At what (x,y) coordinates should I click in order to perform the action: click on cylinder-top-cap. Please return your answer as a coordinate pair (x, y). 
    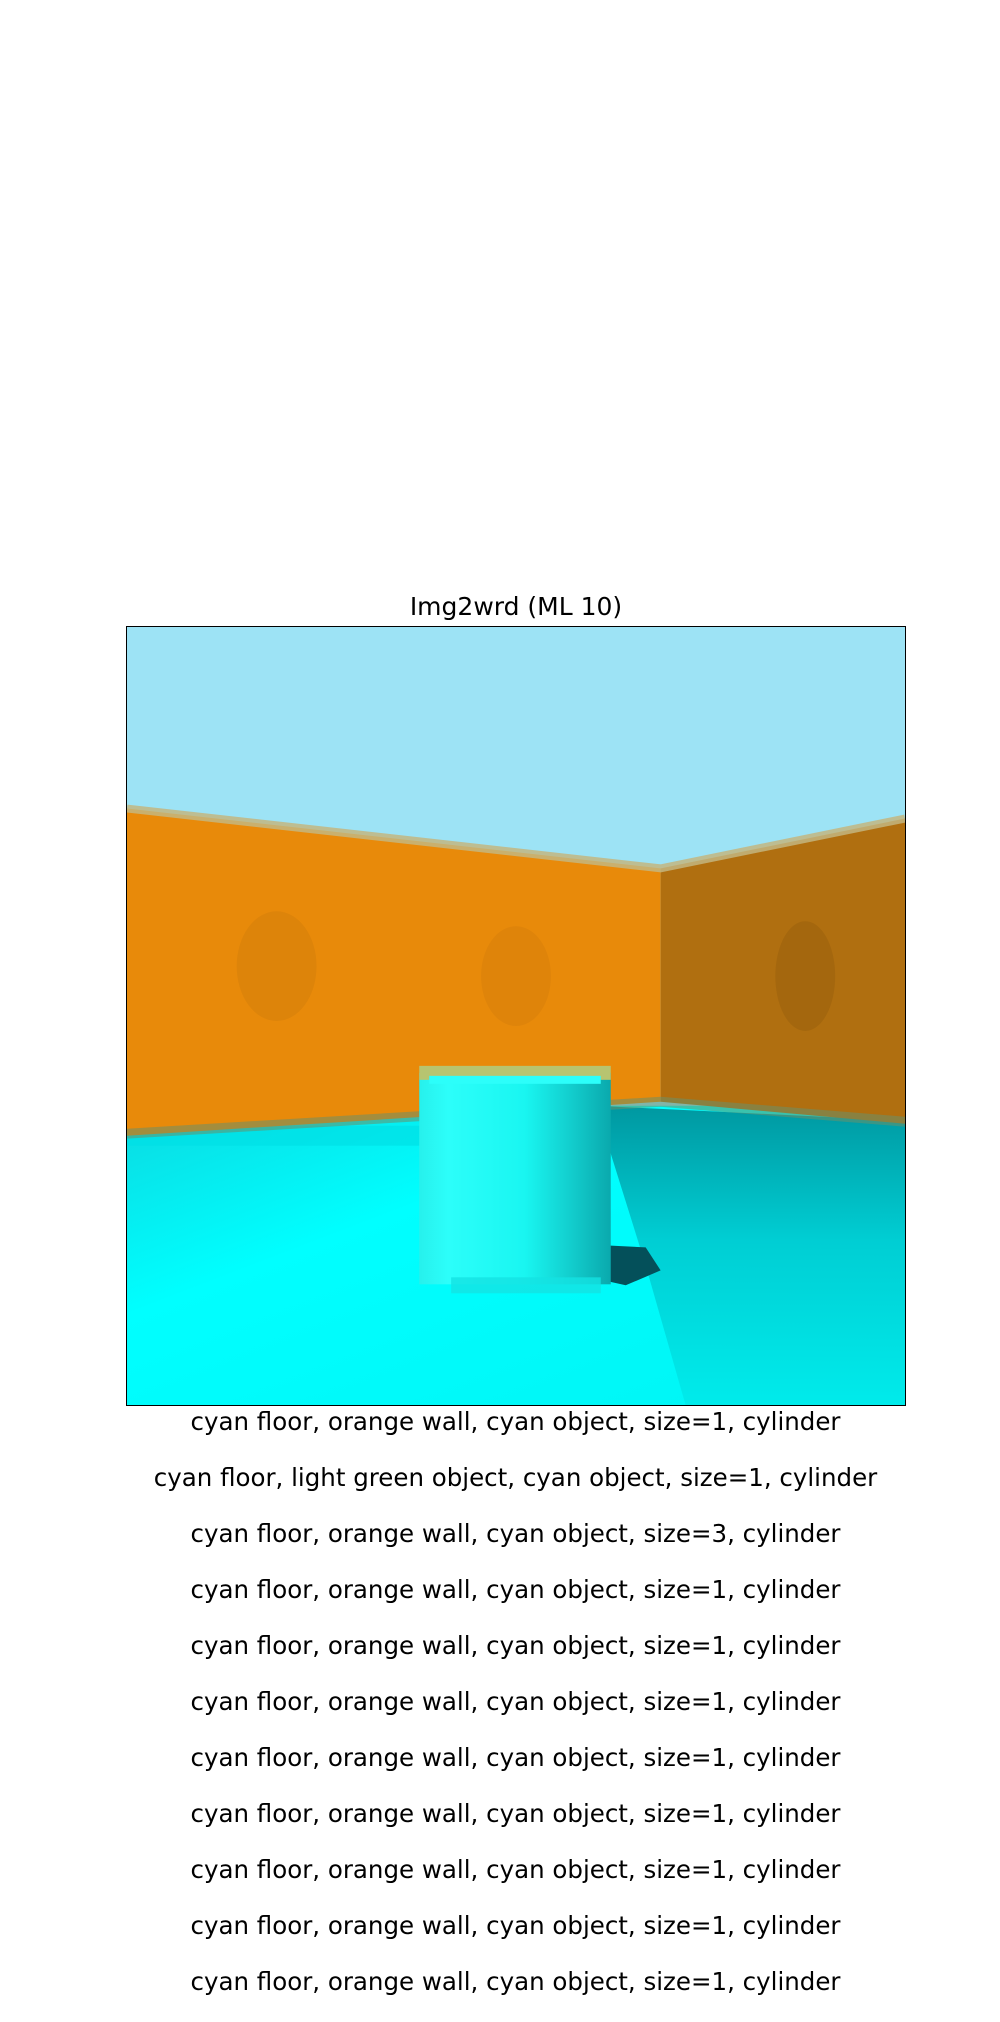
    Looking at the image, I should click on (515, 1079).